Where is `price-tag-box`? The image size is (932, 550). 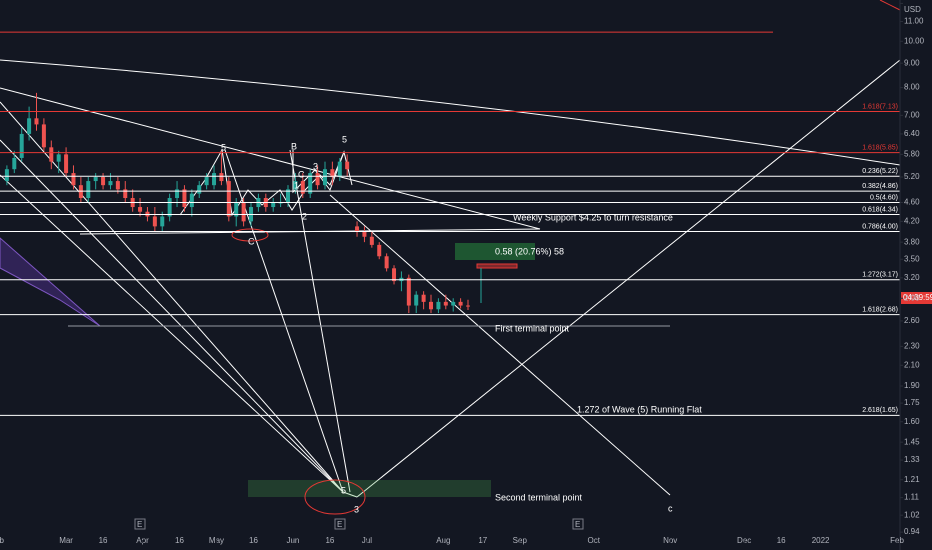
price-tag-box is located at coordinates (916, 298).